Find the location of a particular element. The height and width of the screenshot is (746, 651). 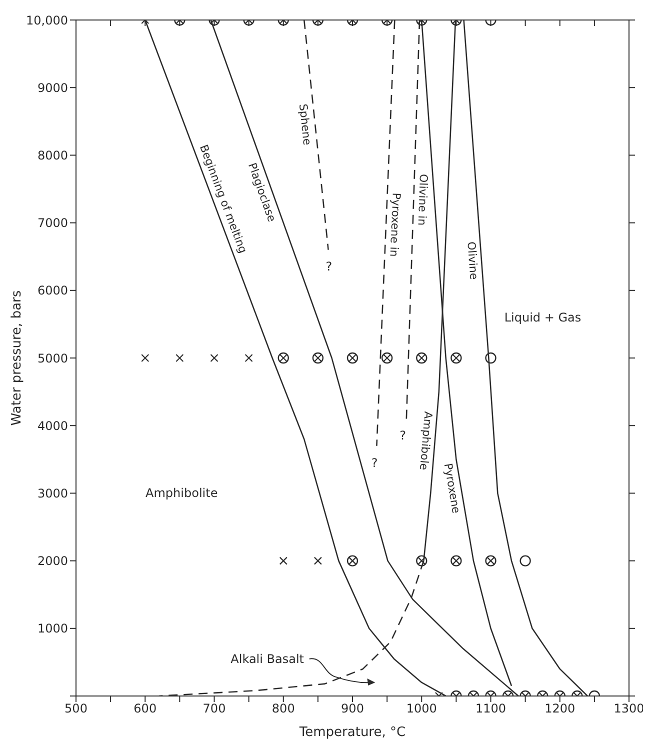

y-tick-label: 7000 is located at coordinates (52, 223).